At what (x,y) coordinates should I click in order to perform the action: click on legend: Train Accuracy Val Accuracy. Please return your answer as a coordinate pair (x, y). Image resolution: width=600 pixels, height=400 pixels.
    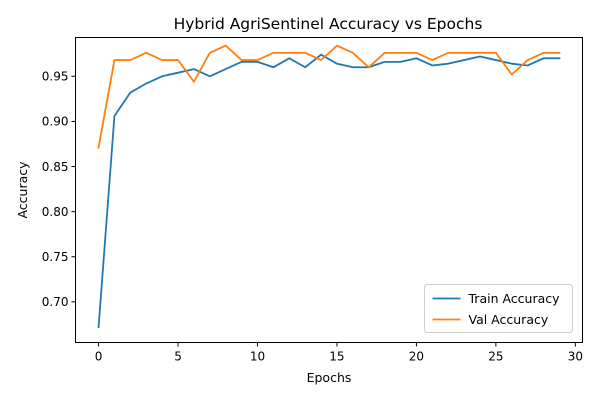
    Looking at the image, I should click on (498, 308).